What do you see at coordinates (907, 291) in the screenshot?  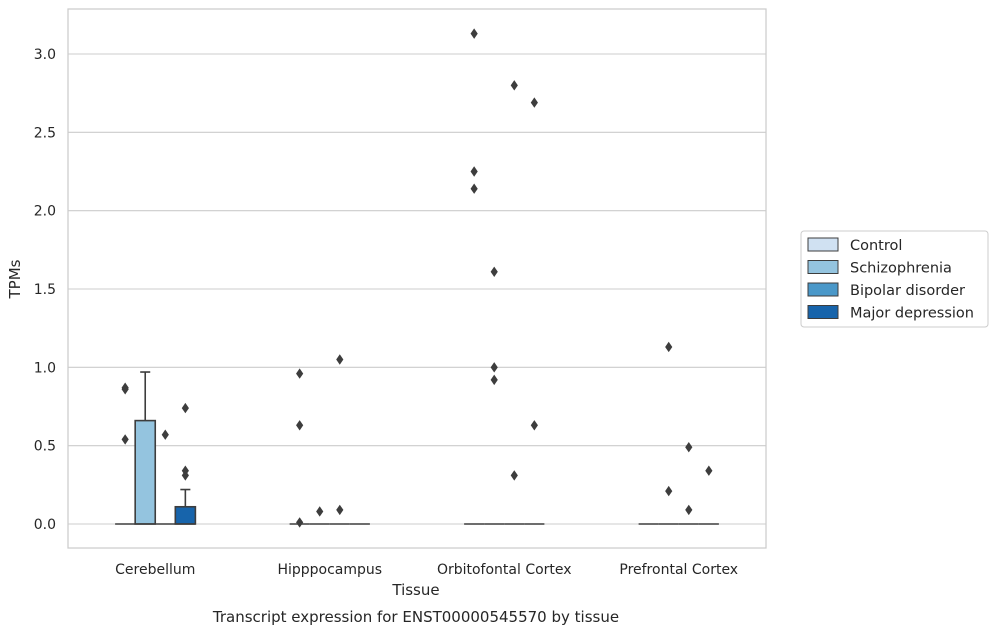 I see `legend-label: Bipolar disorder` at bounding box center [907, 291].